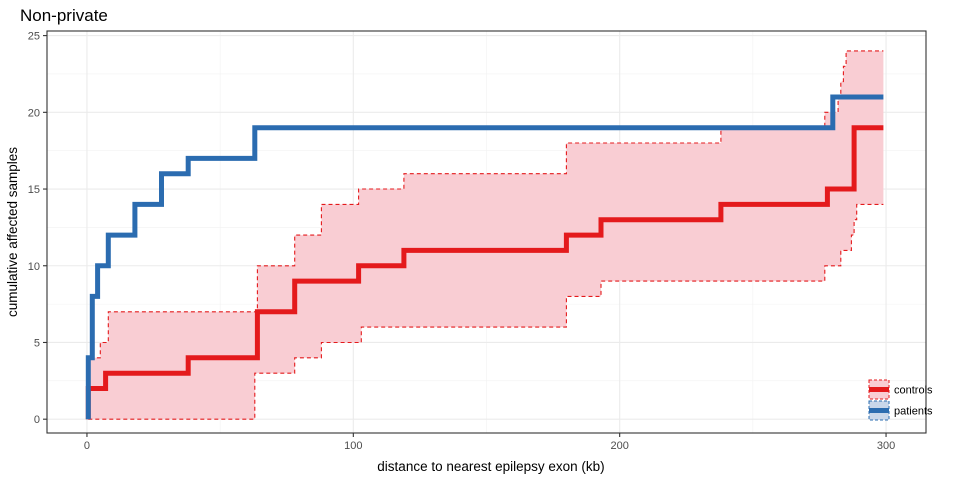  What do you see at coordinates (620, 446) in the screenshot?
I see `x-tick-label: 200` at bounding box center [620, 446].